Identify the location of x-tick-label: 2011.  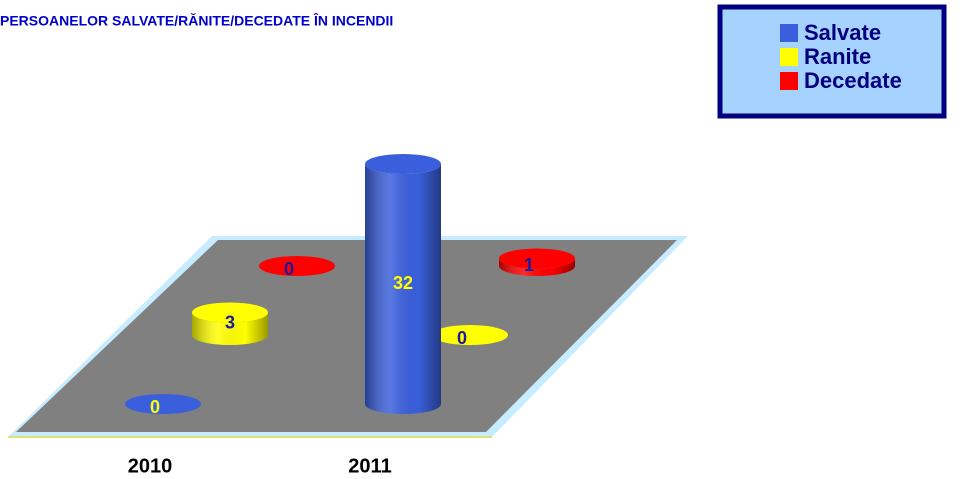
(369, 466).